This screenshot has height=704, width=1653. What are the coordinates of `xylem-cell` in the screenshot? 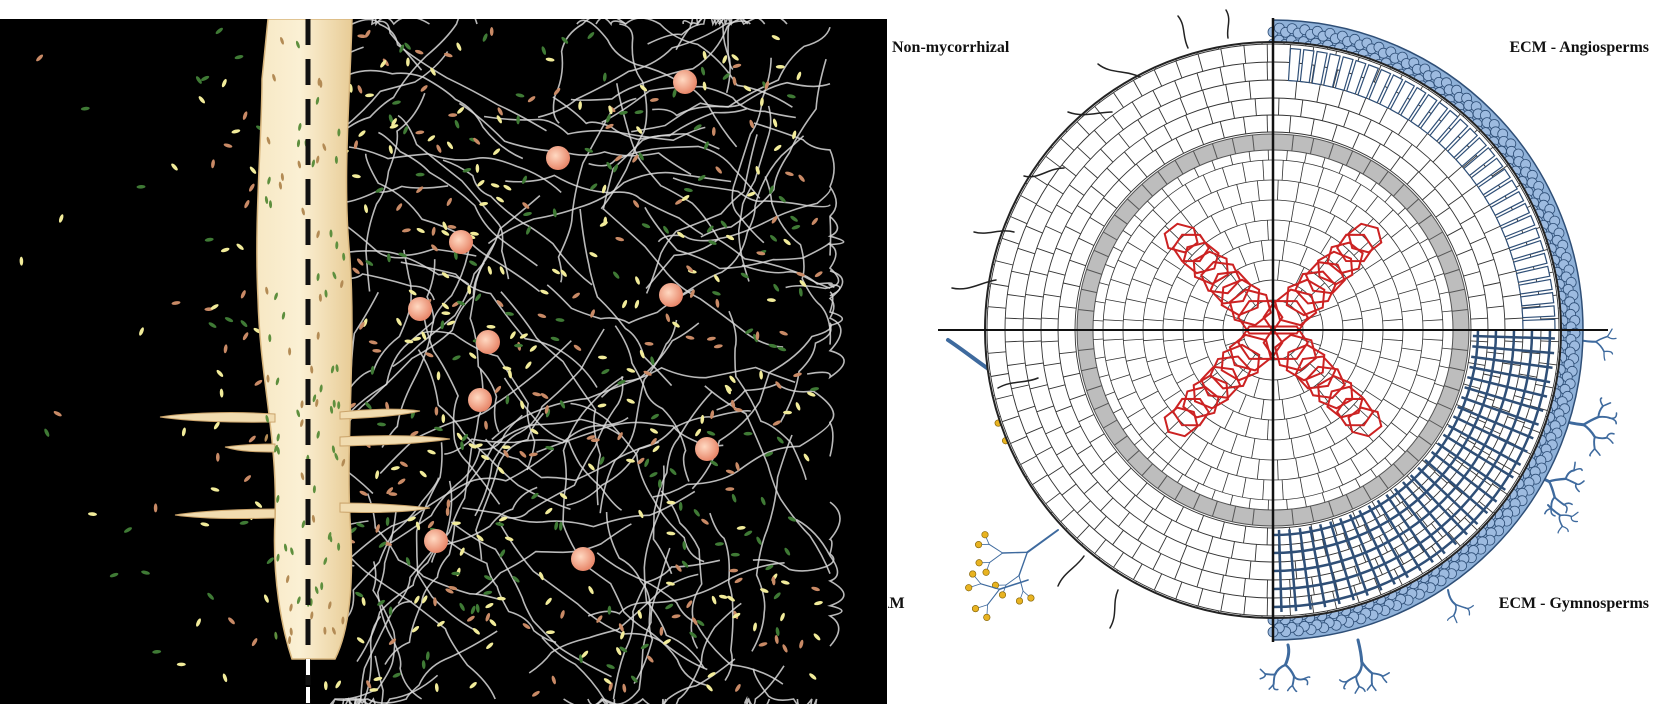 It's located at (1285, 342).